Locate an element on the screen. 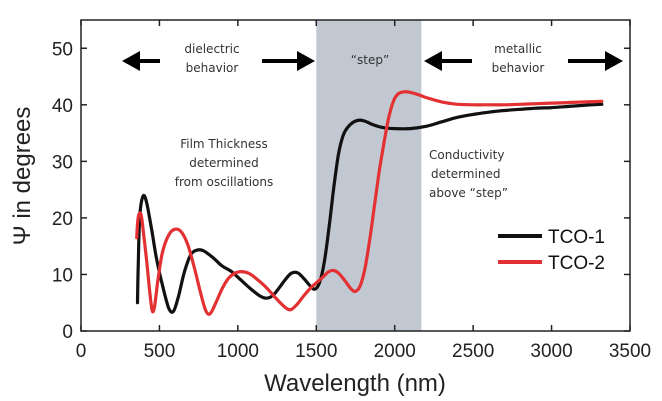  annot-film-line1: Film Thickness is located at coordinates (224, 144).